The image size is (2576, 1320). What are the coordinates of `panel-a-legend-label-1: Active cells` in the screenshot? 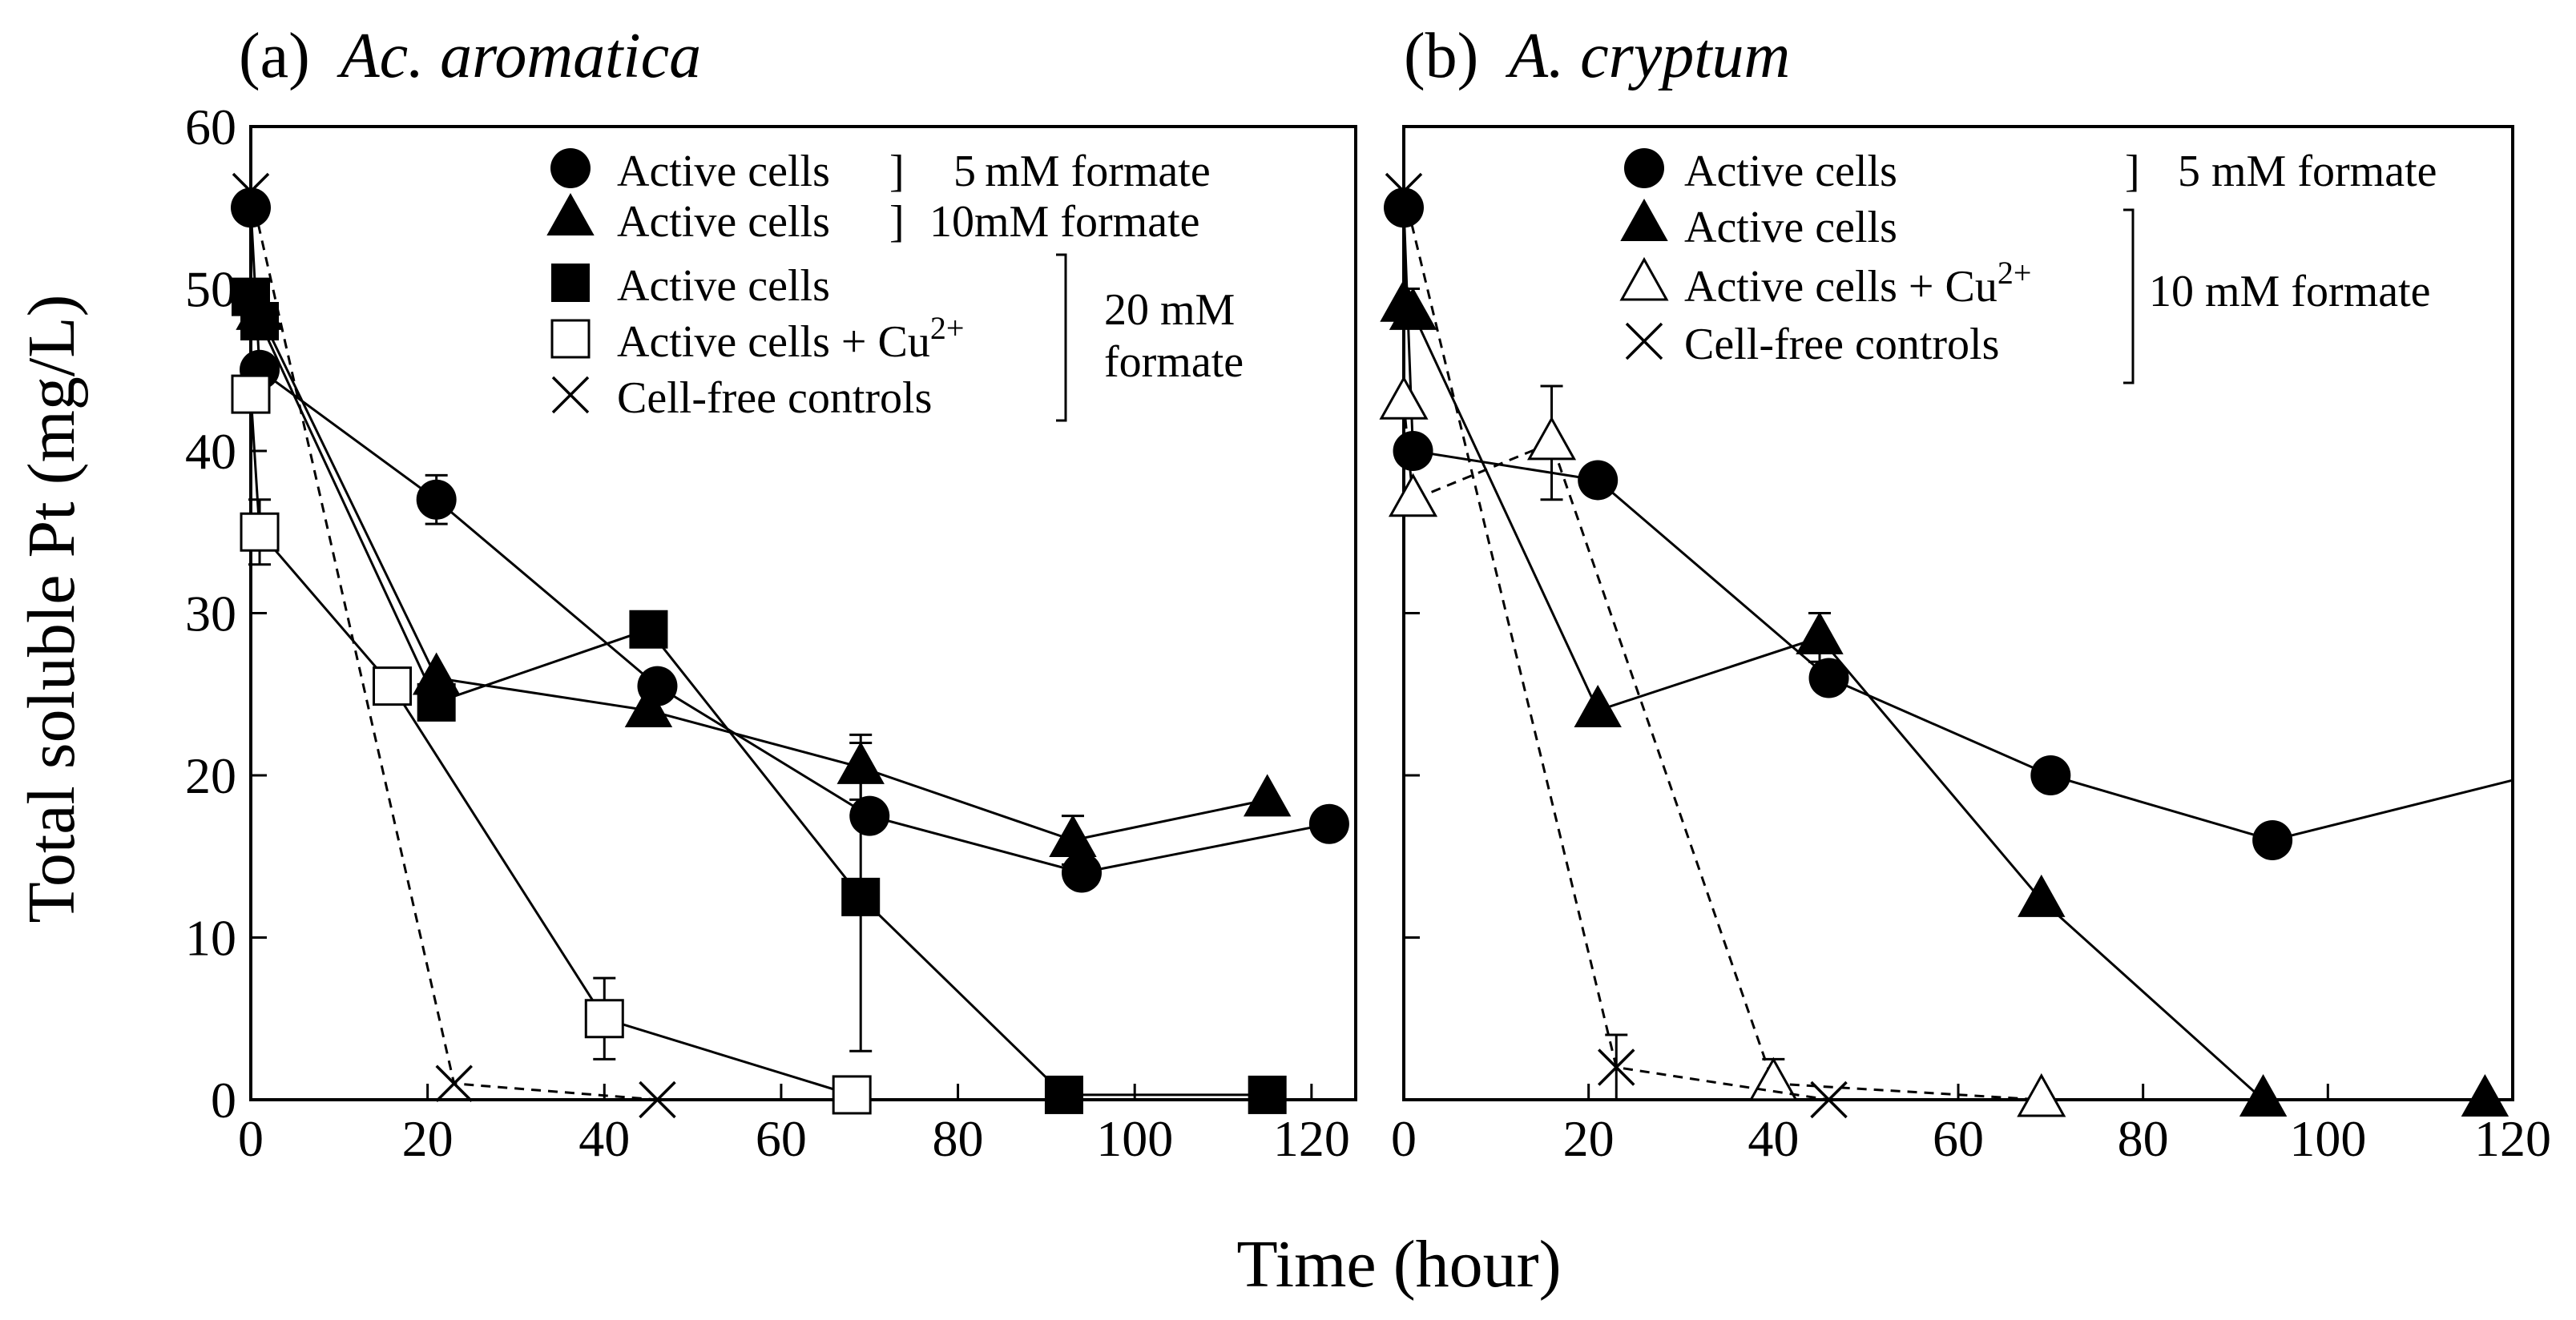 It's located at (723, 222).